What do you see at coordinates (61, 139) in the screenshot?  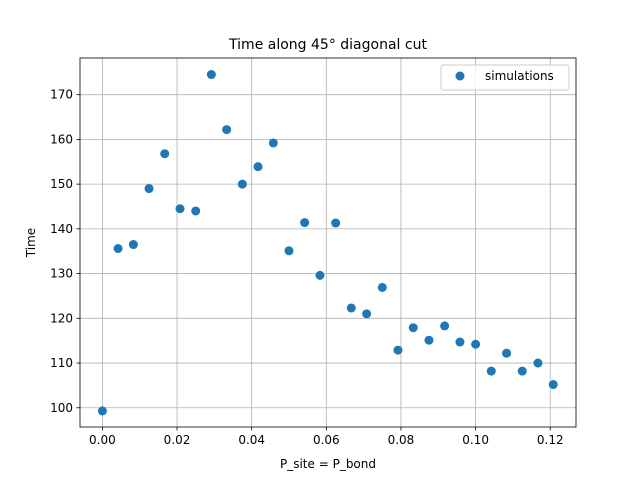 I see `y-tick-label: 160` at bounding box center [61, 139].